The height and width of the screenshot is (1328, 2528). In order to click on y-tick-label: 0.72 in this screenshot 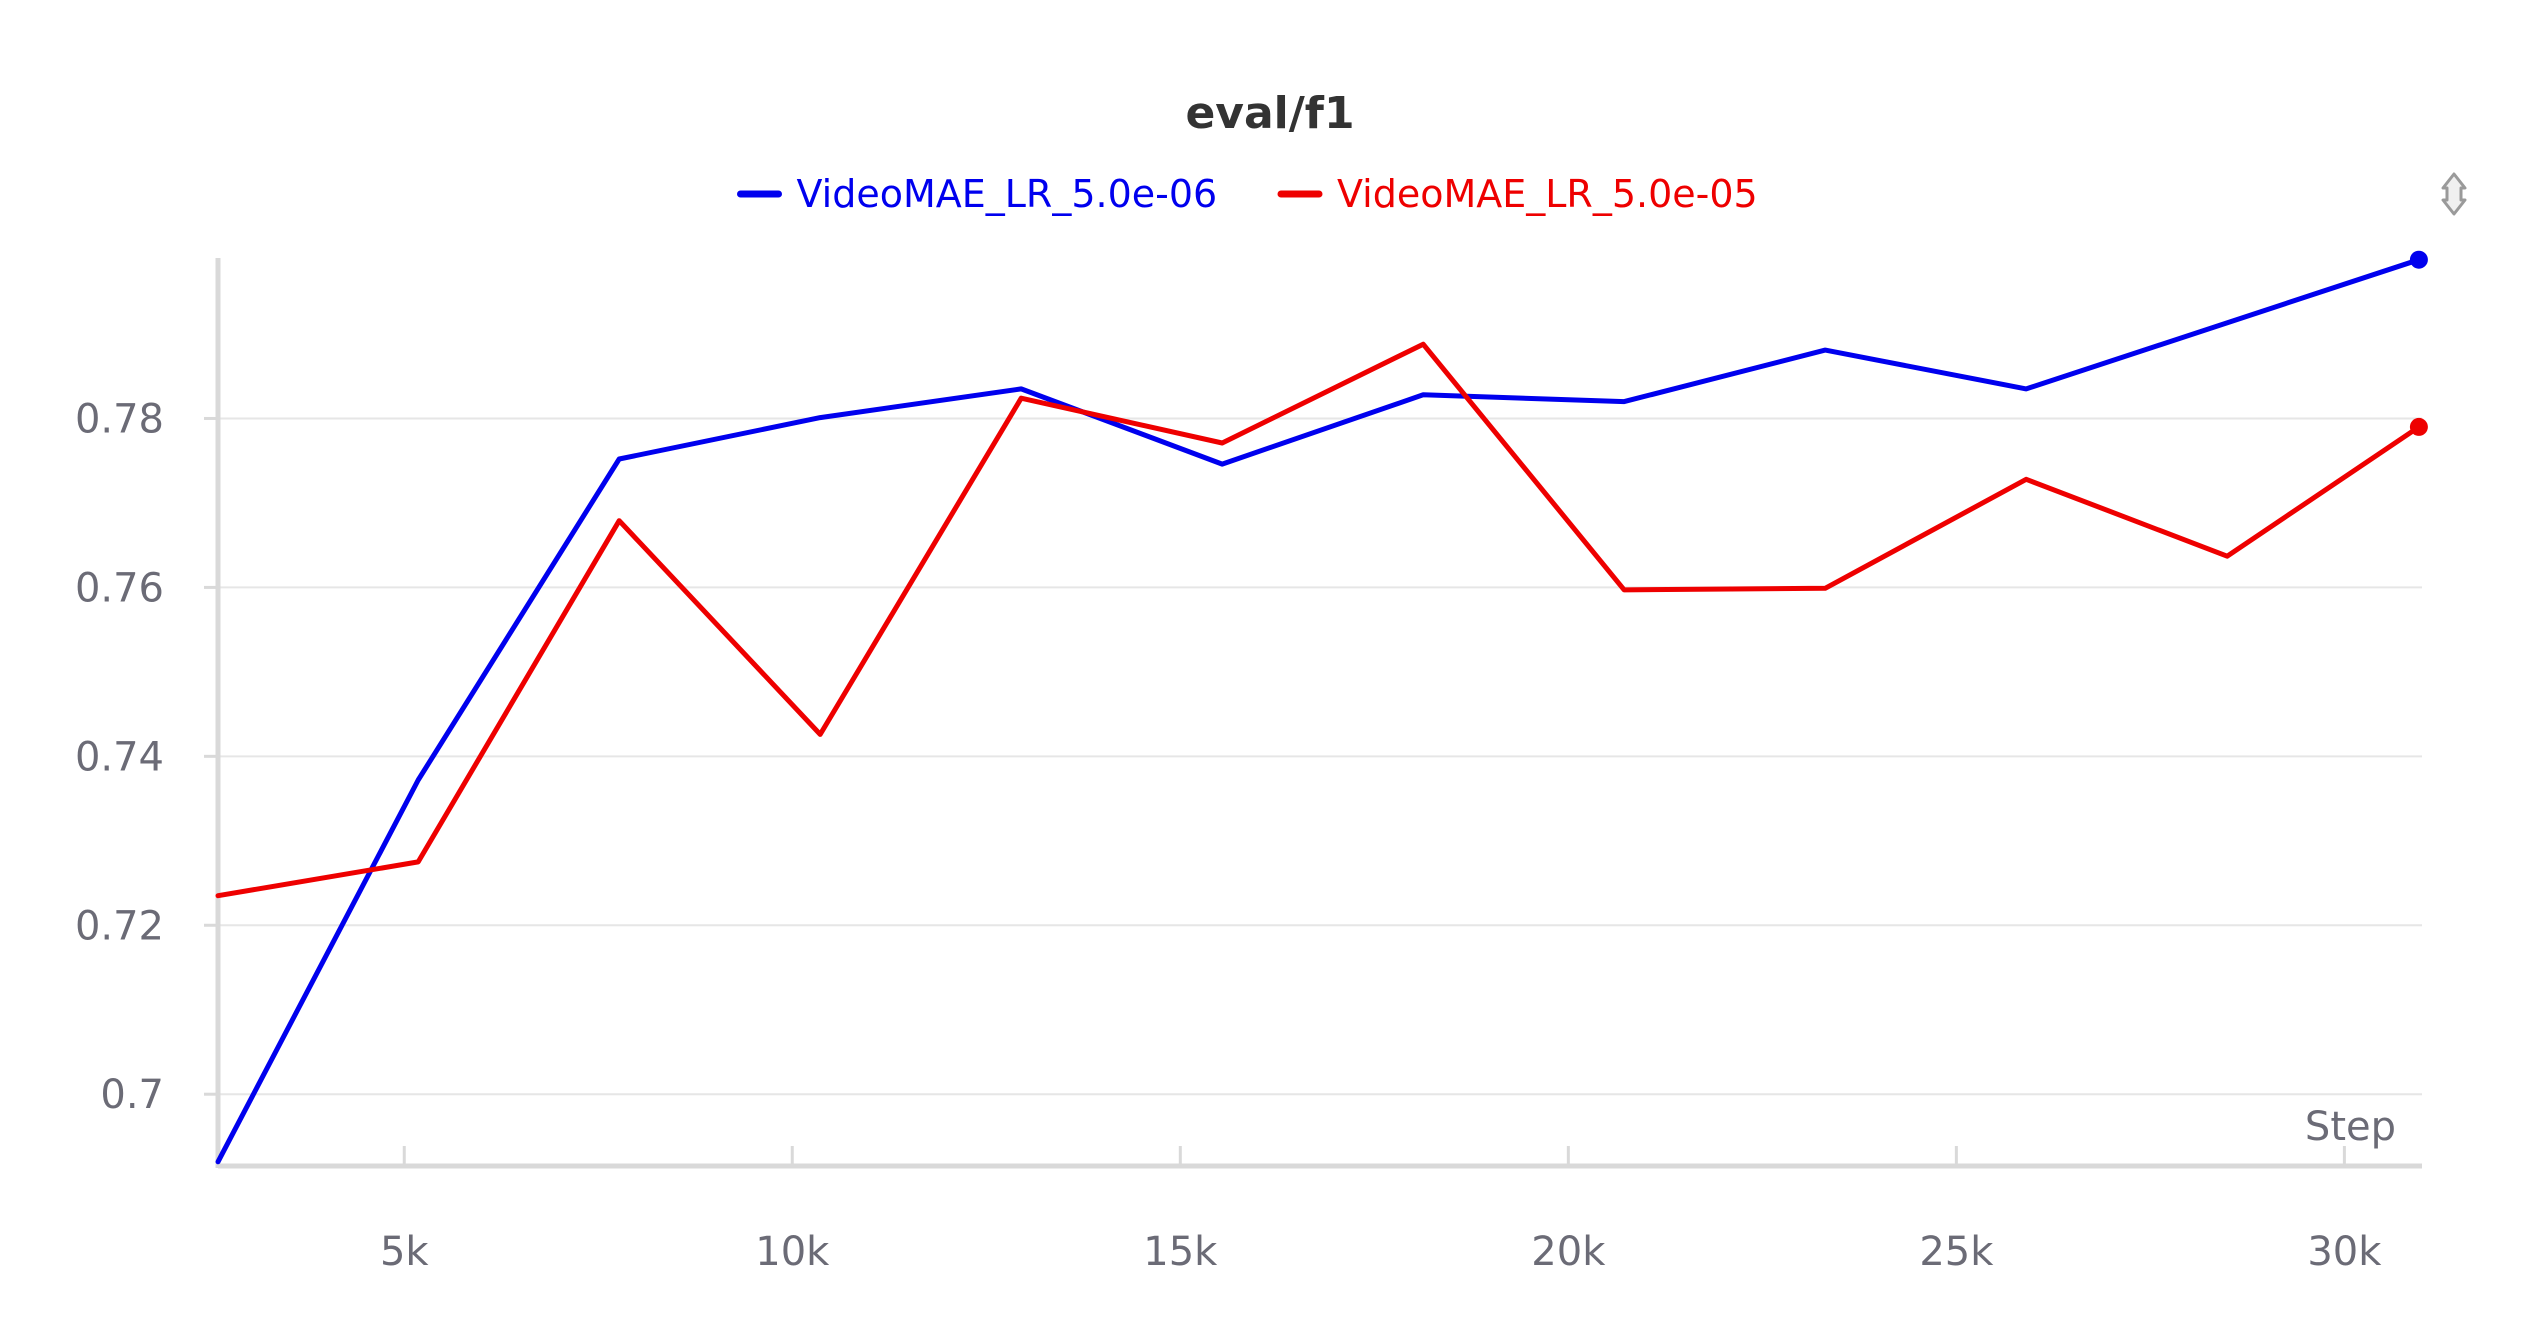, I will do `click(119, 926)`.